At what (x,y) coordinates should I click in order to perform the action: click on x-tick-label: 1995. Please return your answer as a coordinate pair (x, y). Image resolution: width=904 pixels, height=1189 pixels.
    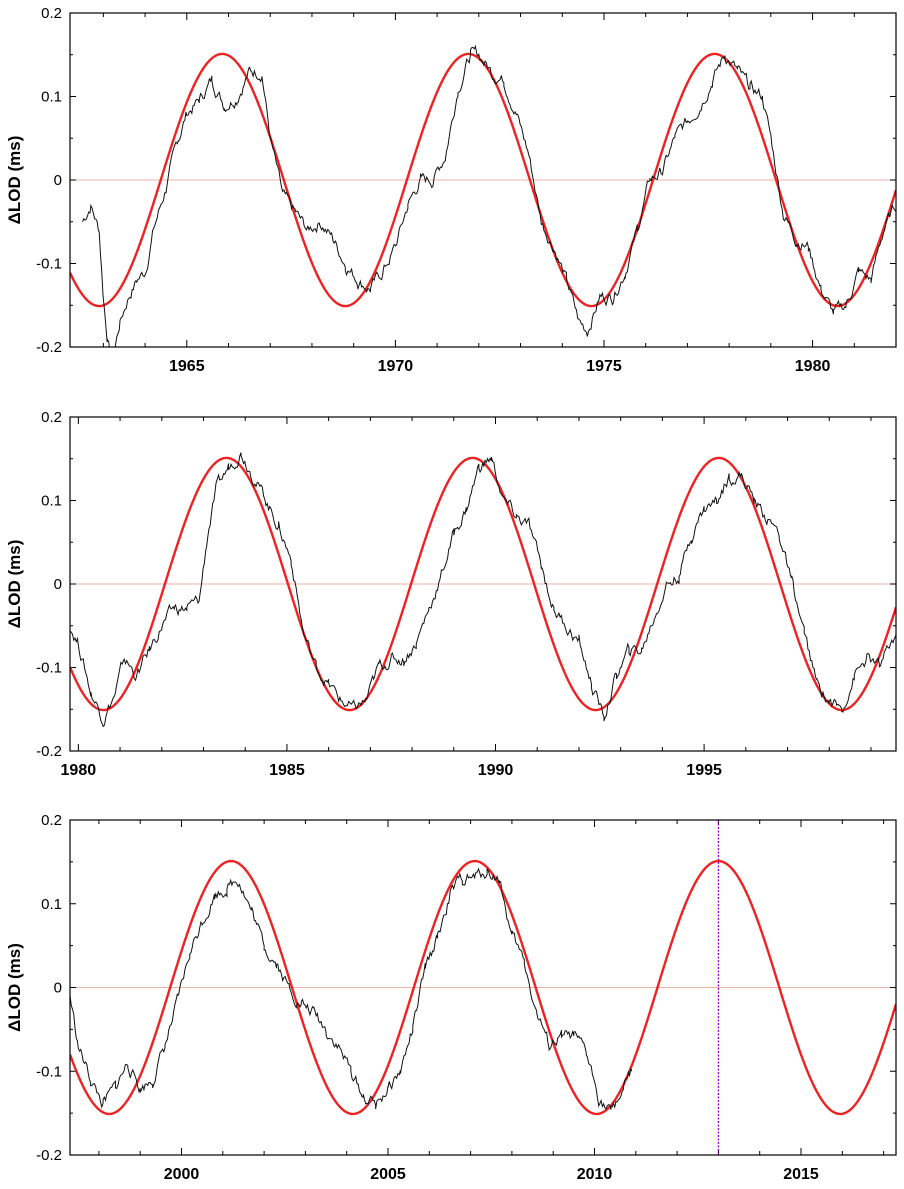
    Looking at the image, I should click on (704, 770).